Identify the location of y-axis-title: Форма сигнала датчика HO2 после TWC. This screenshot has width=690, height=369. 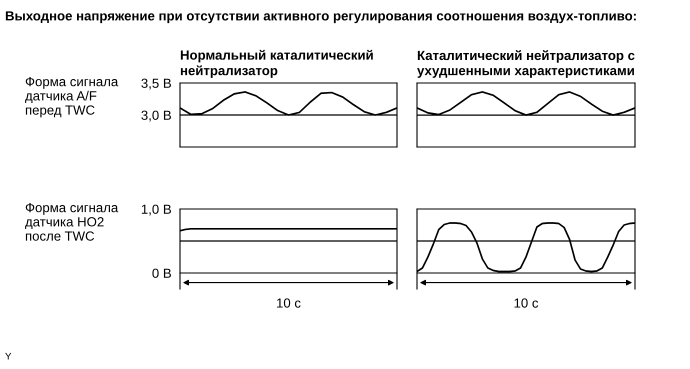
(71, 222).